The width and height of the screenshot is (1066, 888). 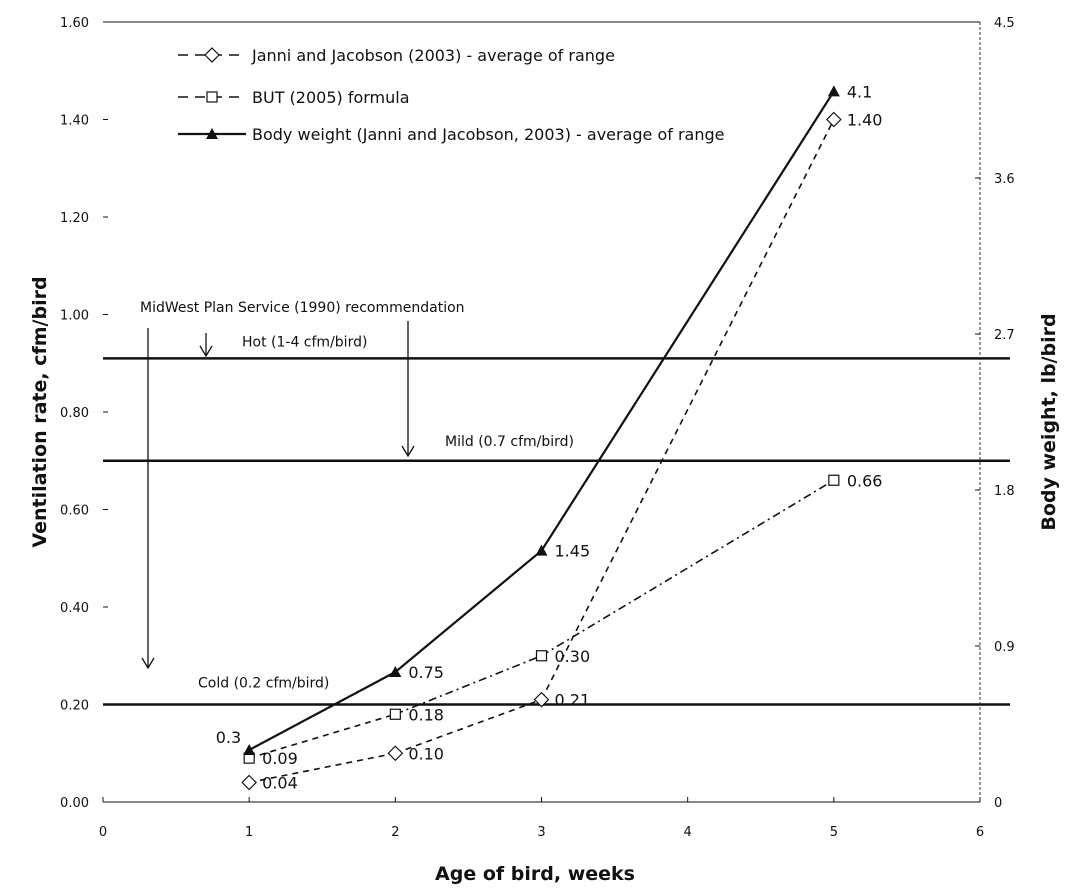 I want to click on y-axis-title: Ventilation rate, cfm/bird, so click(x=40, y=411).